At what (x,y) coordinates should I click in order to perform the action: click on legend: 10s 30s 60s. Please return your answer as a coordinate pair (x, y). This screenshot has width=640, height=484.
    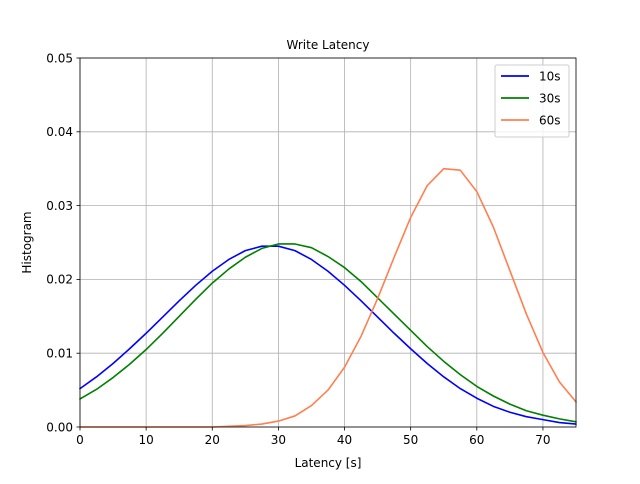
    Looking at the image, I should click on (532, 101).